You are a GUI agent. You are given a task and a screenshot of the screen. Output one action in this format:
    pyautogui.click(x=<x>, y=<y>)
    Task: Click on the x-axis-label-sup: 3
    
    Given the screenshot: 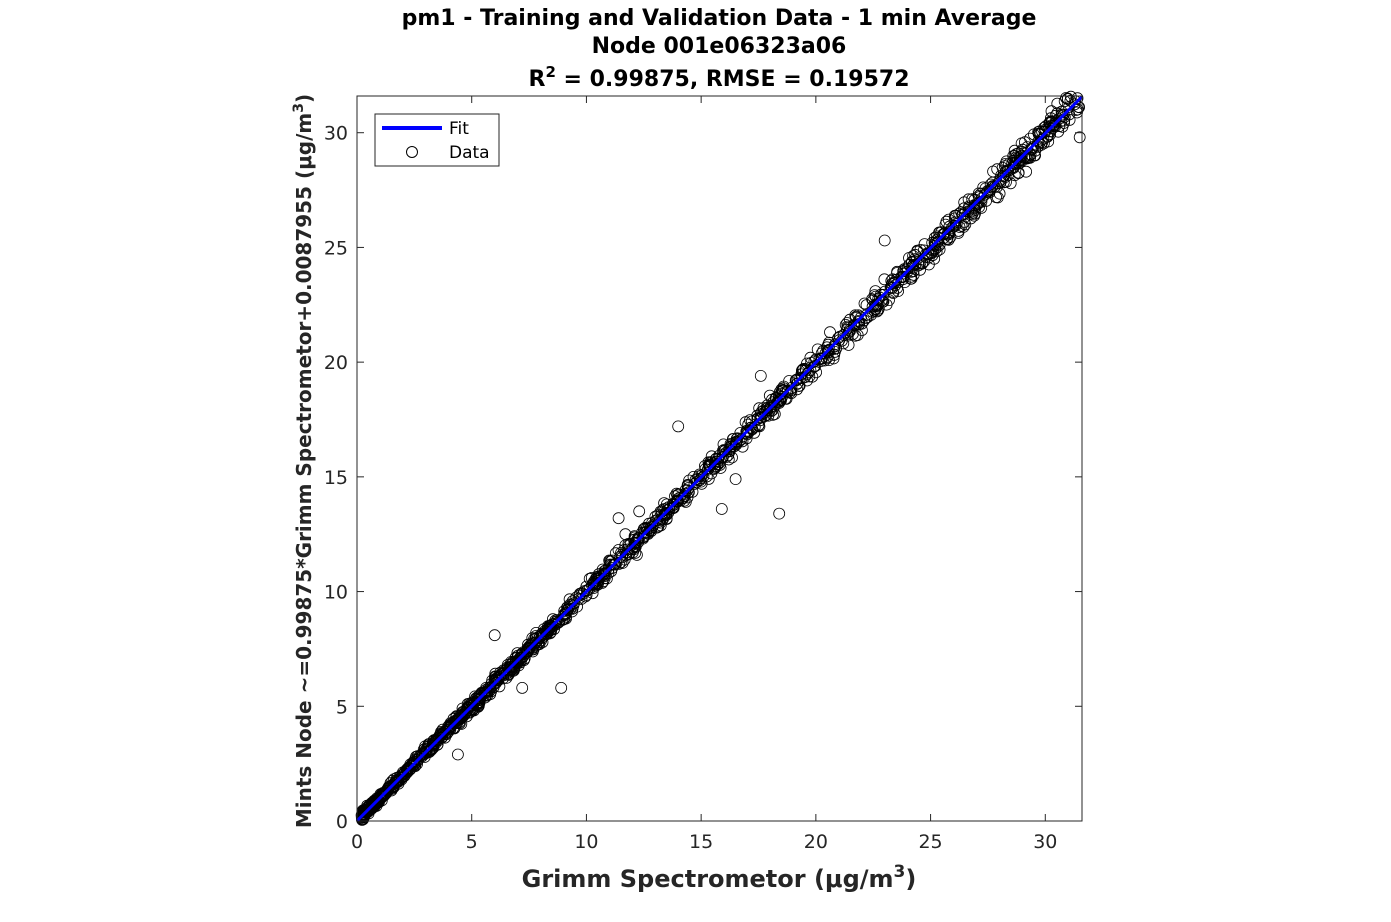 What is the action you would take?
    pyautogui.click(x=900, y=872)
    